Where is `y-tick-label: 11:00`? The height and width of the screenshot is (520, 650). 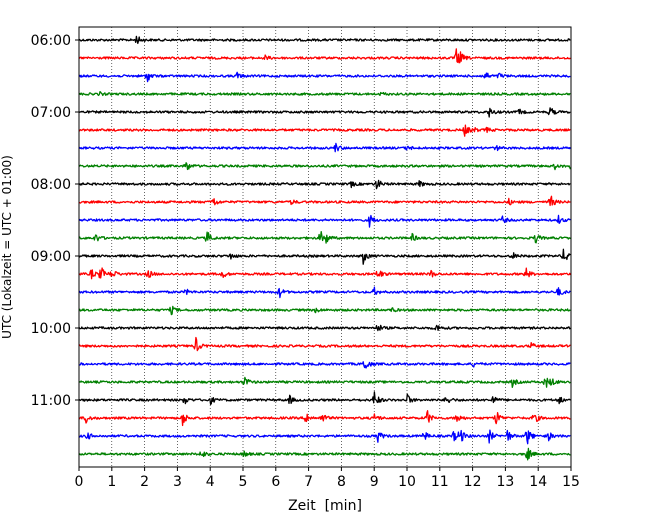 y-tick-label: 11:00 is located at coordinates (51, 401).